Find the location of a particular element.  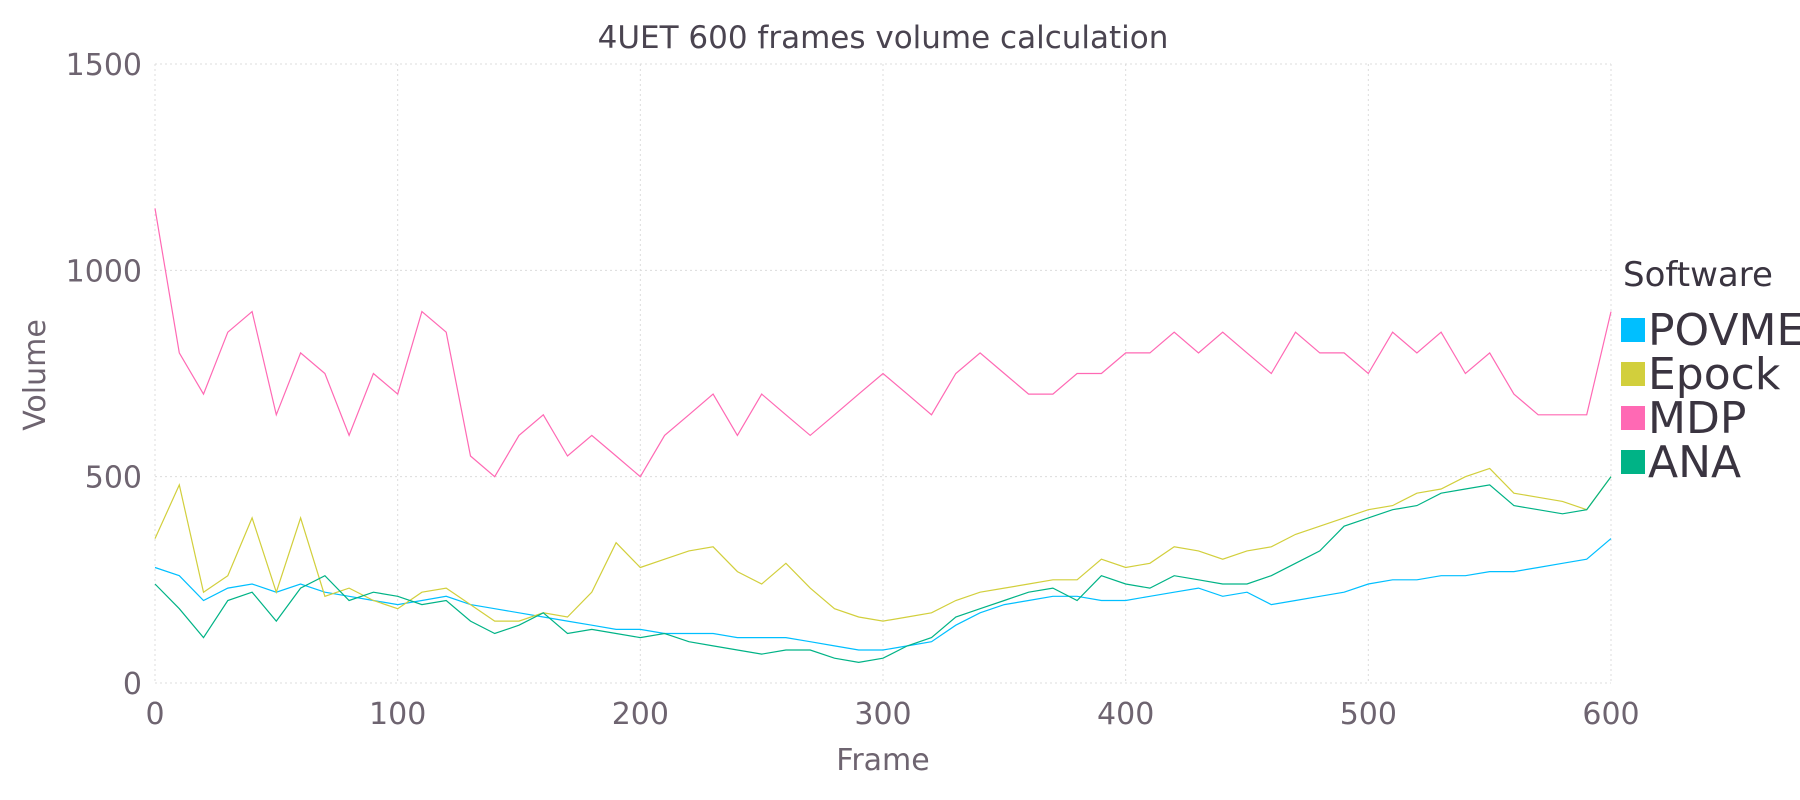

series-line-povme is located at coordinates (883, 594).